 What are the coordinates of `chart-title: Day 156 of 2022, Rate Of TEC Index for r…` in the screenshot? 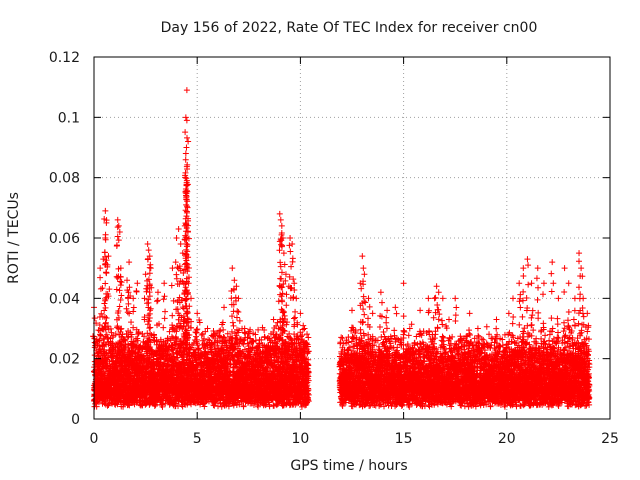 It's located at (349, 28).